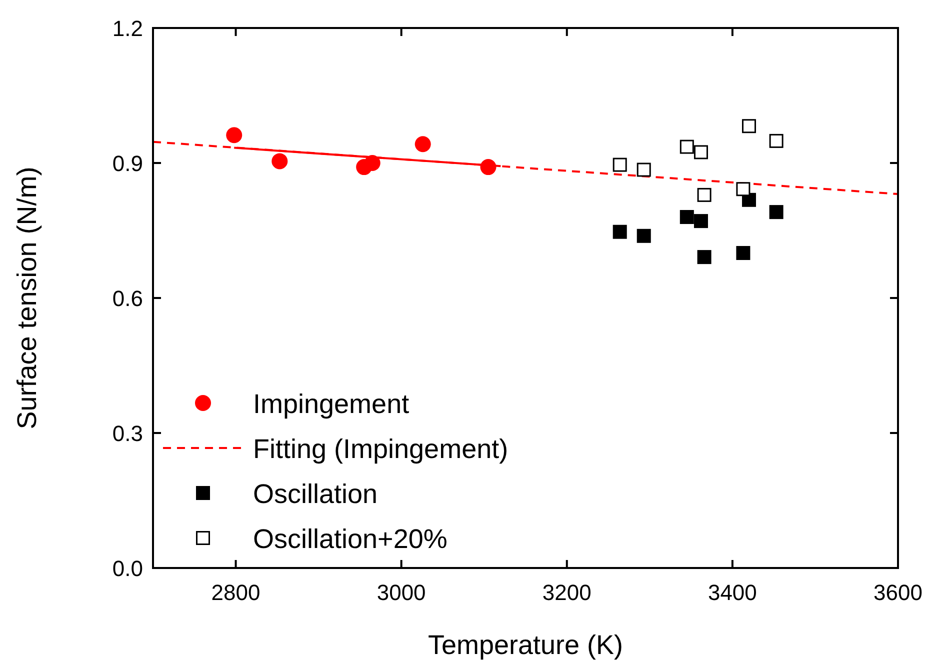 This screenshot has width=932, height=662. I want to click on x-tick-label: 3400, so click(732, 592).